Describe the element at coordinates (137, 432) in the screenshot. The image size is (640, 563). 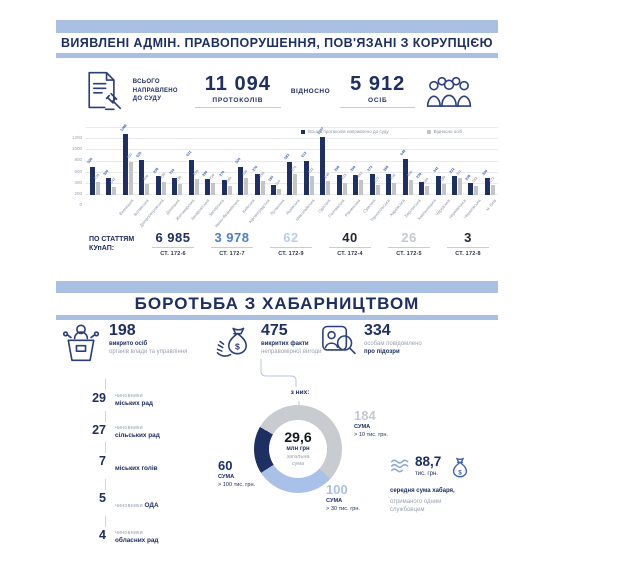
I see `official-label: чиновники сільських рад` at that location.